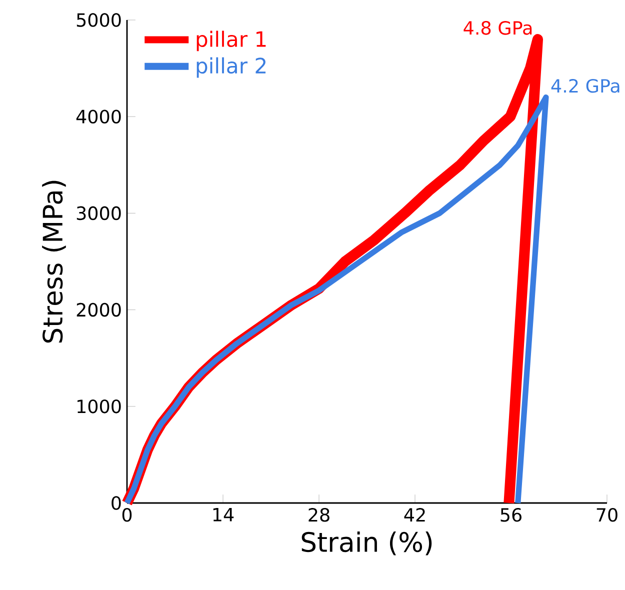 This screenshot has width=625, height=590. I want to click on y-tick-label: 2000, so click(98, 309).